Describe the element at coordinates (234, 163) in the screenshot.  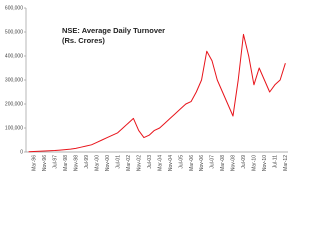
I see `x-tick-label: Nov-08` at that location.